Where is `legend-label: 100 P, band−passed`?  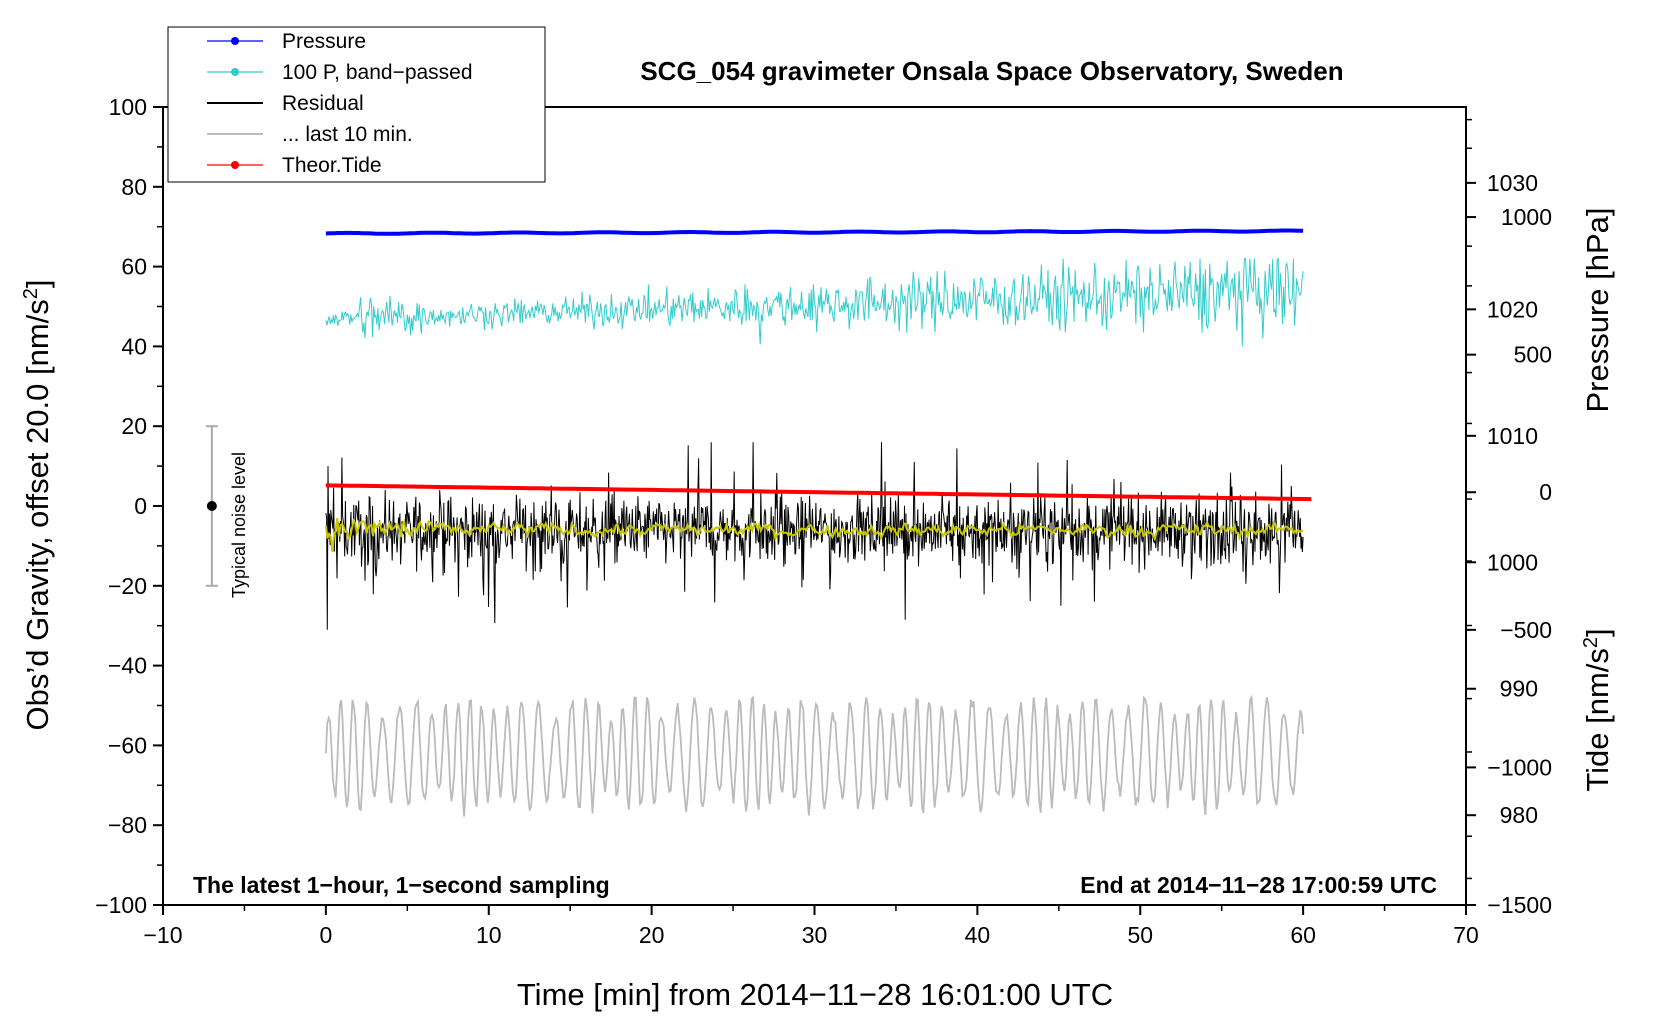
legend-label: 100 P, band−passed is located at coordinates (377, 72).